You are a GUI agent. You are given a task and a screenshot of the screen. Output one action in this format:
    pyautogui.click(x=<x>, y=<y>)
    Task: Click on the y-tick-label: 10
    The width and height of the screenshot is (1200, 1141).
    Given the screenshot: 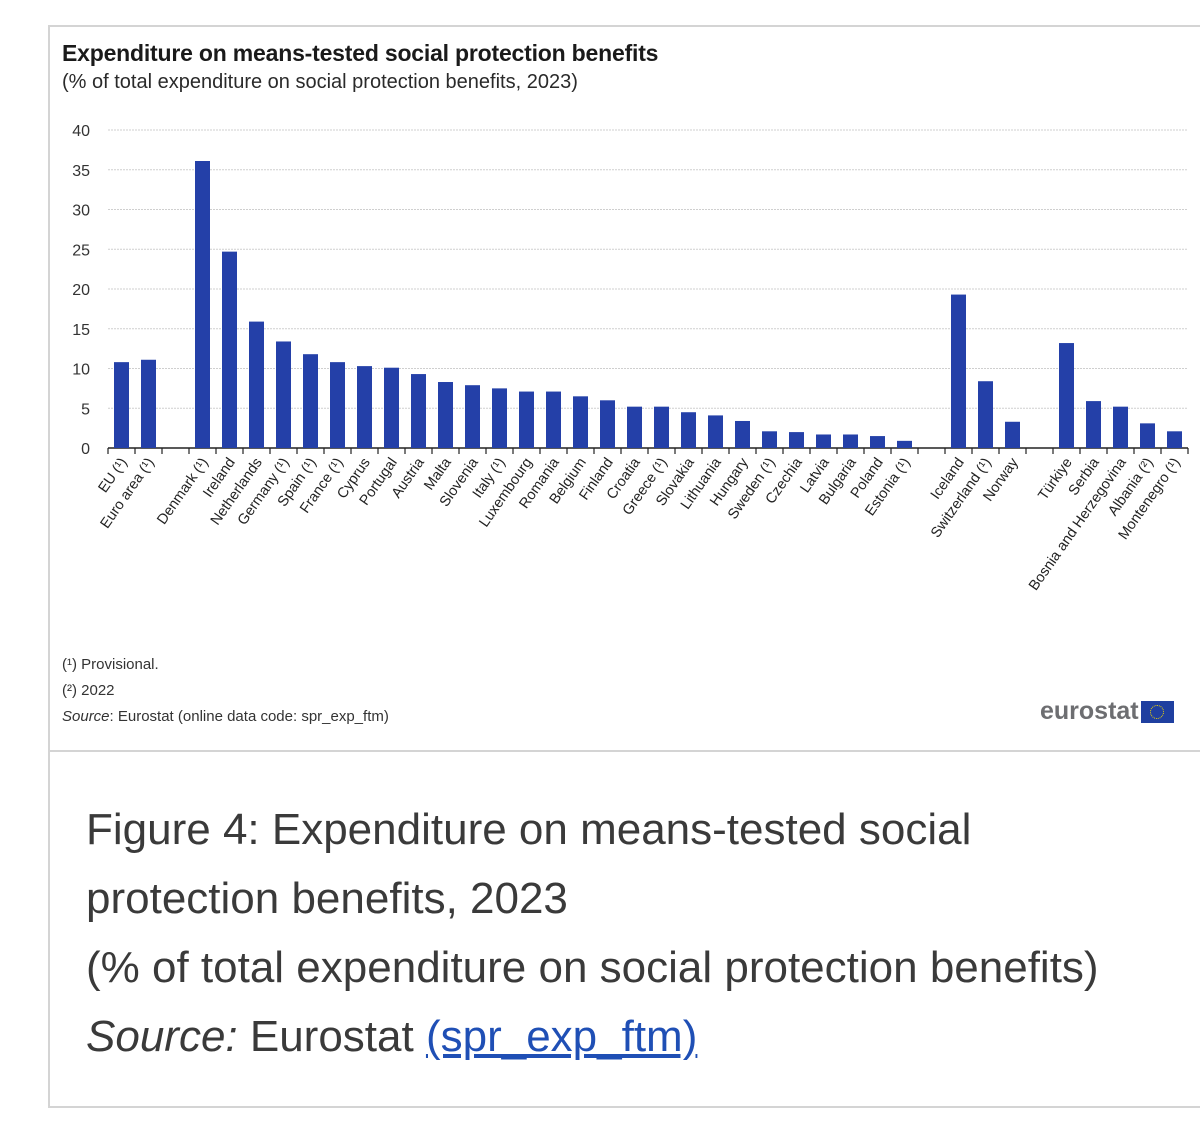 What is the action you would take?
    pyautogui.click(x=81, y=370)
    